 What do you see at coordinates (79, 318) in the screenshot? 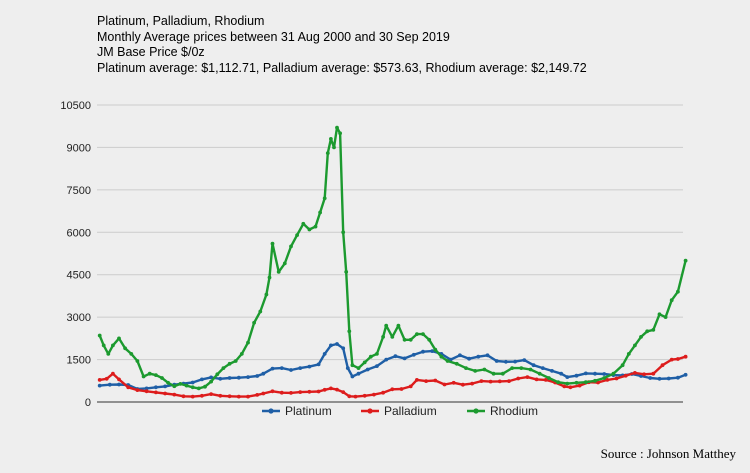
I see `y-tick-label: 3000` at bounding box center [79, 318].